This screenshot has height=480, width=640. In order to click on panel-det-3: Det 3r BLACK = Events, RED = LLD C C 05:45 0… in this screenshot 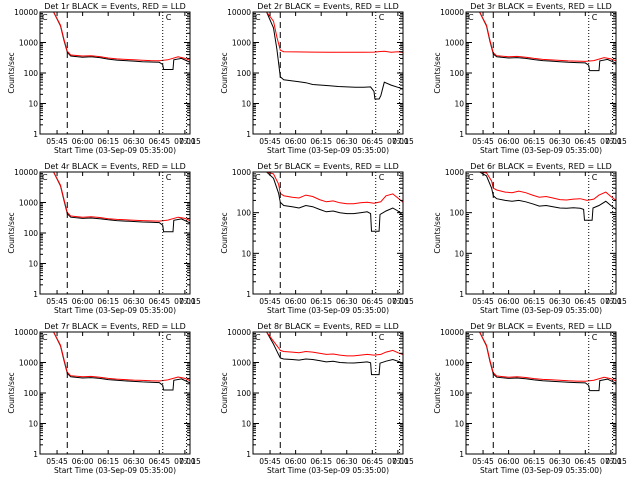, I will do `click(530, 78)`.